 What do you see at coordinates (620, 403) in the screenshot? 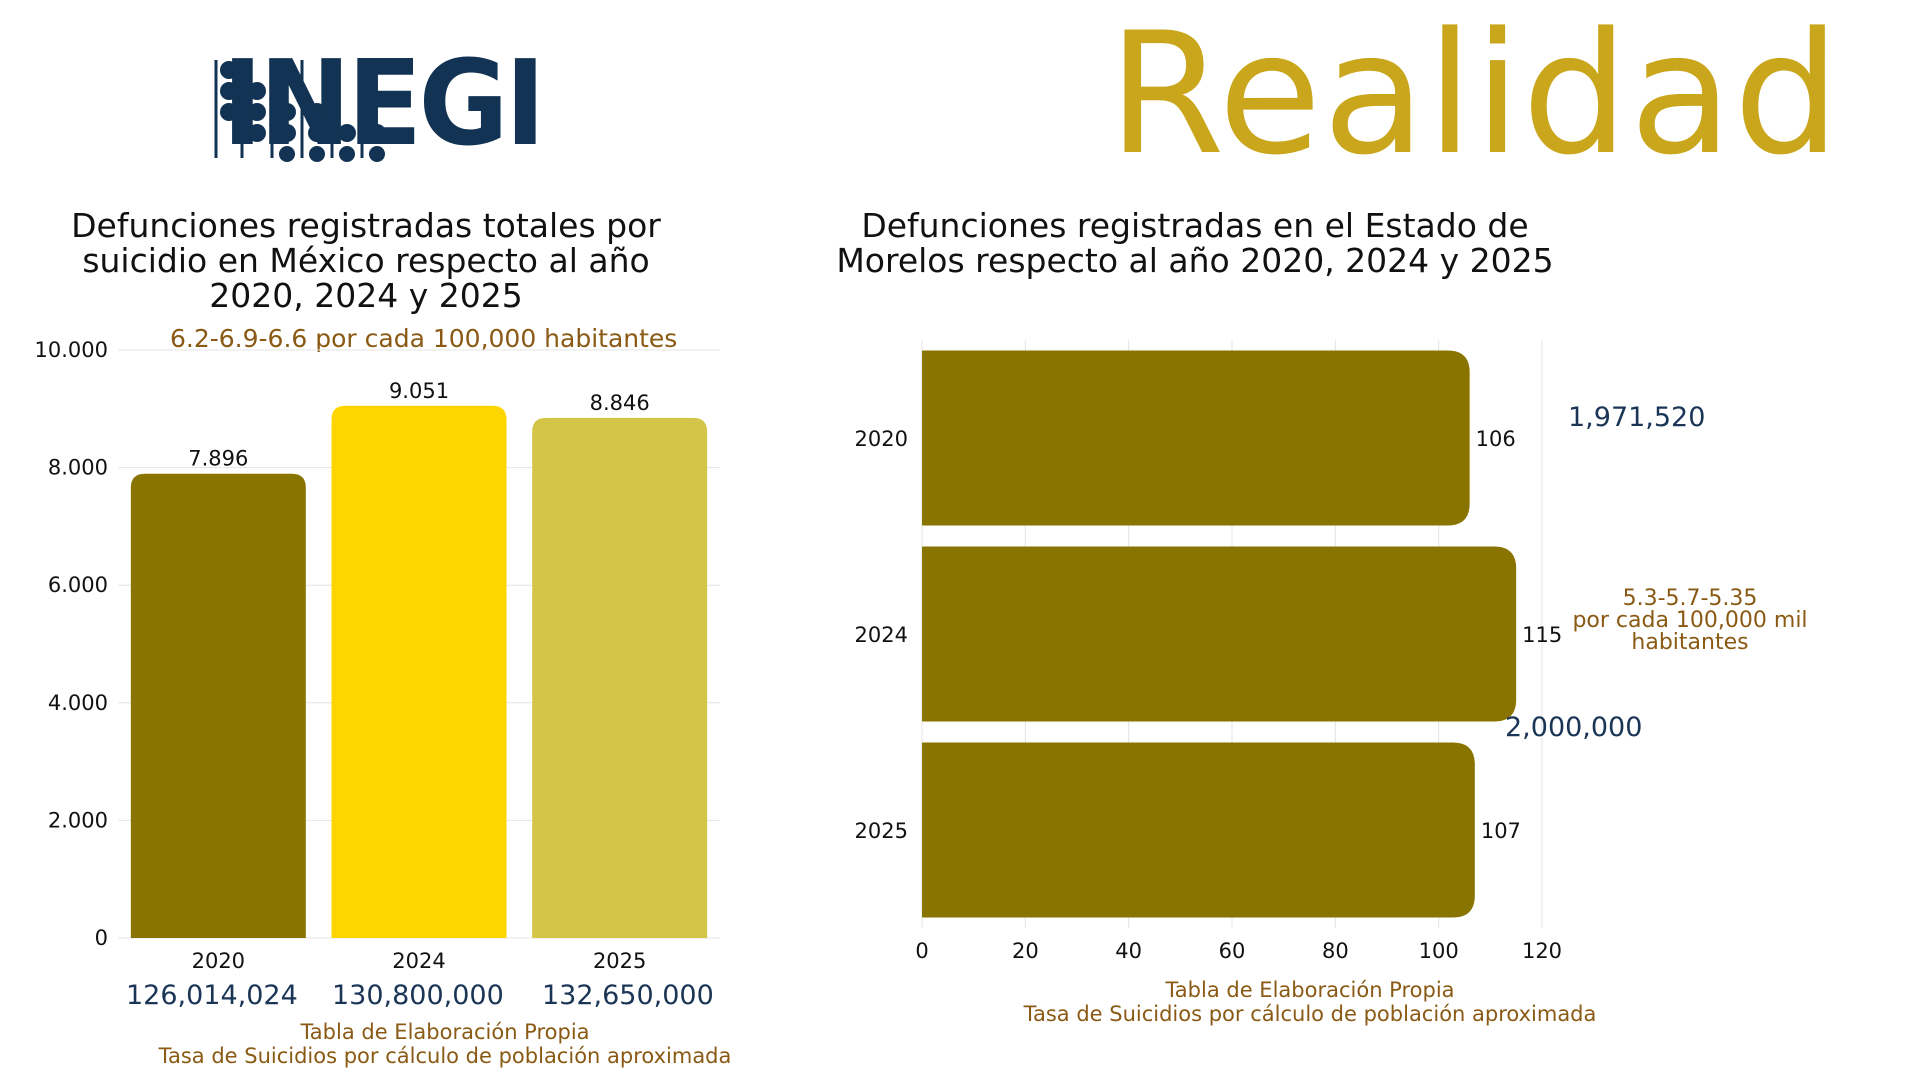
I see `data-label: 8.846` at bounding box center [620, 403].